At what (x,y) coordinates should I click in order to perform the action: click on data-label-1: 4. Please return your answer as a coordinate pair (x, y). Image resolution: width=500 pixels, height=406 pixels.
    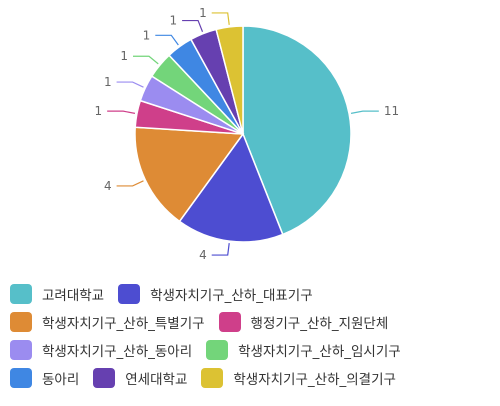
    Looking at the image, I should click on (203, 255).